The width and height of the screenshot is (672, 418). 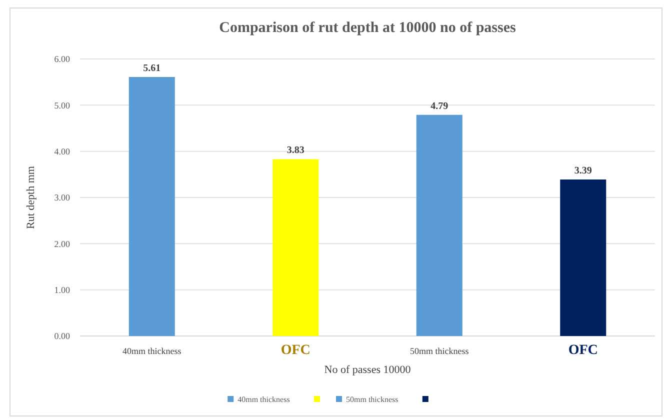 What do you see at coordinates (439, 106) in the screenshot?
I see `data-label: 4.79` at bounding box center [439, 106].